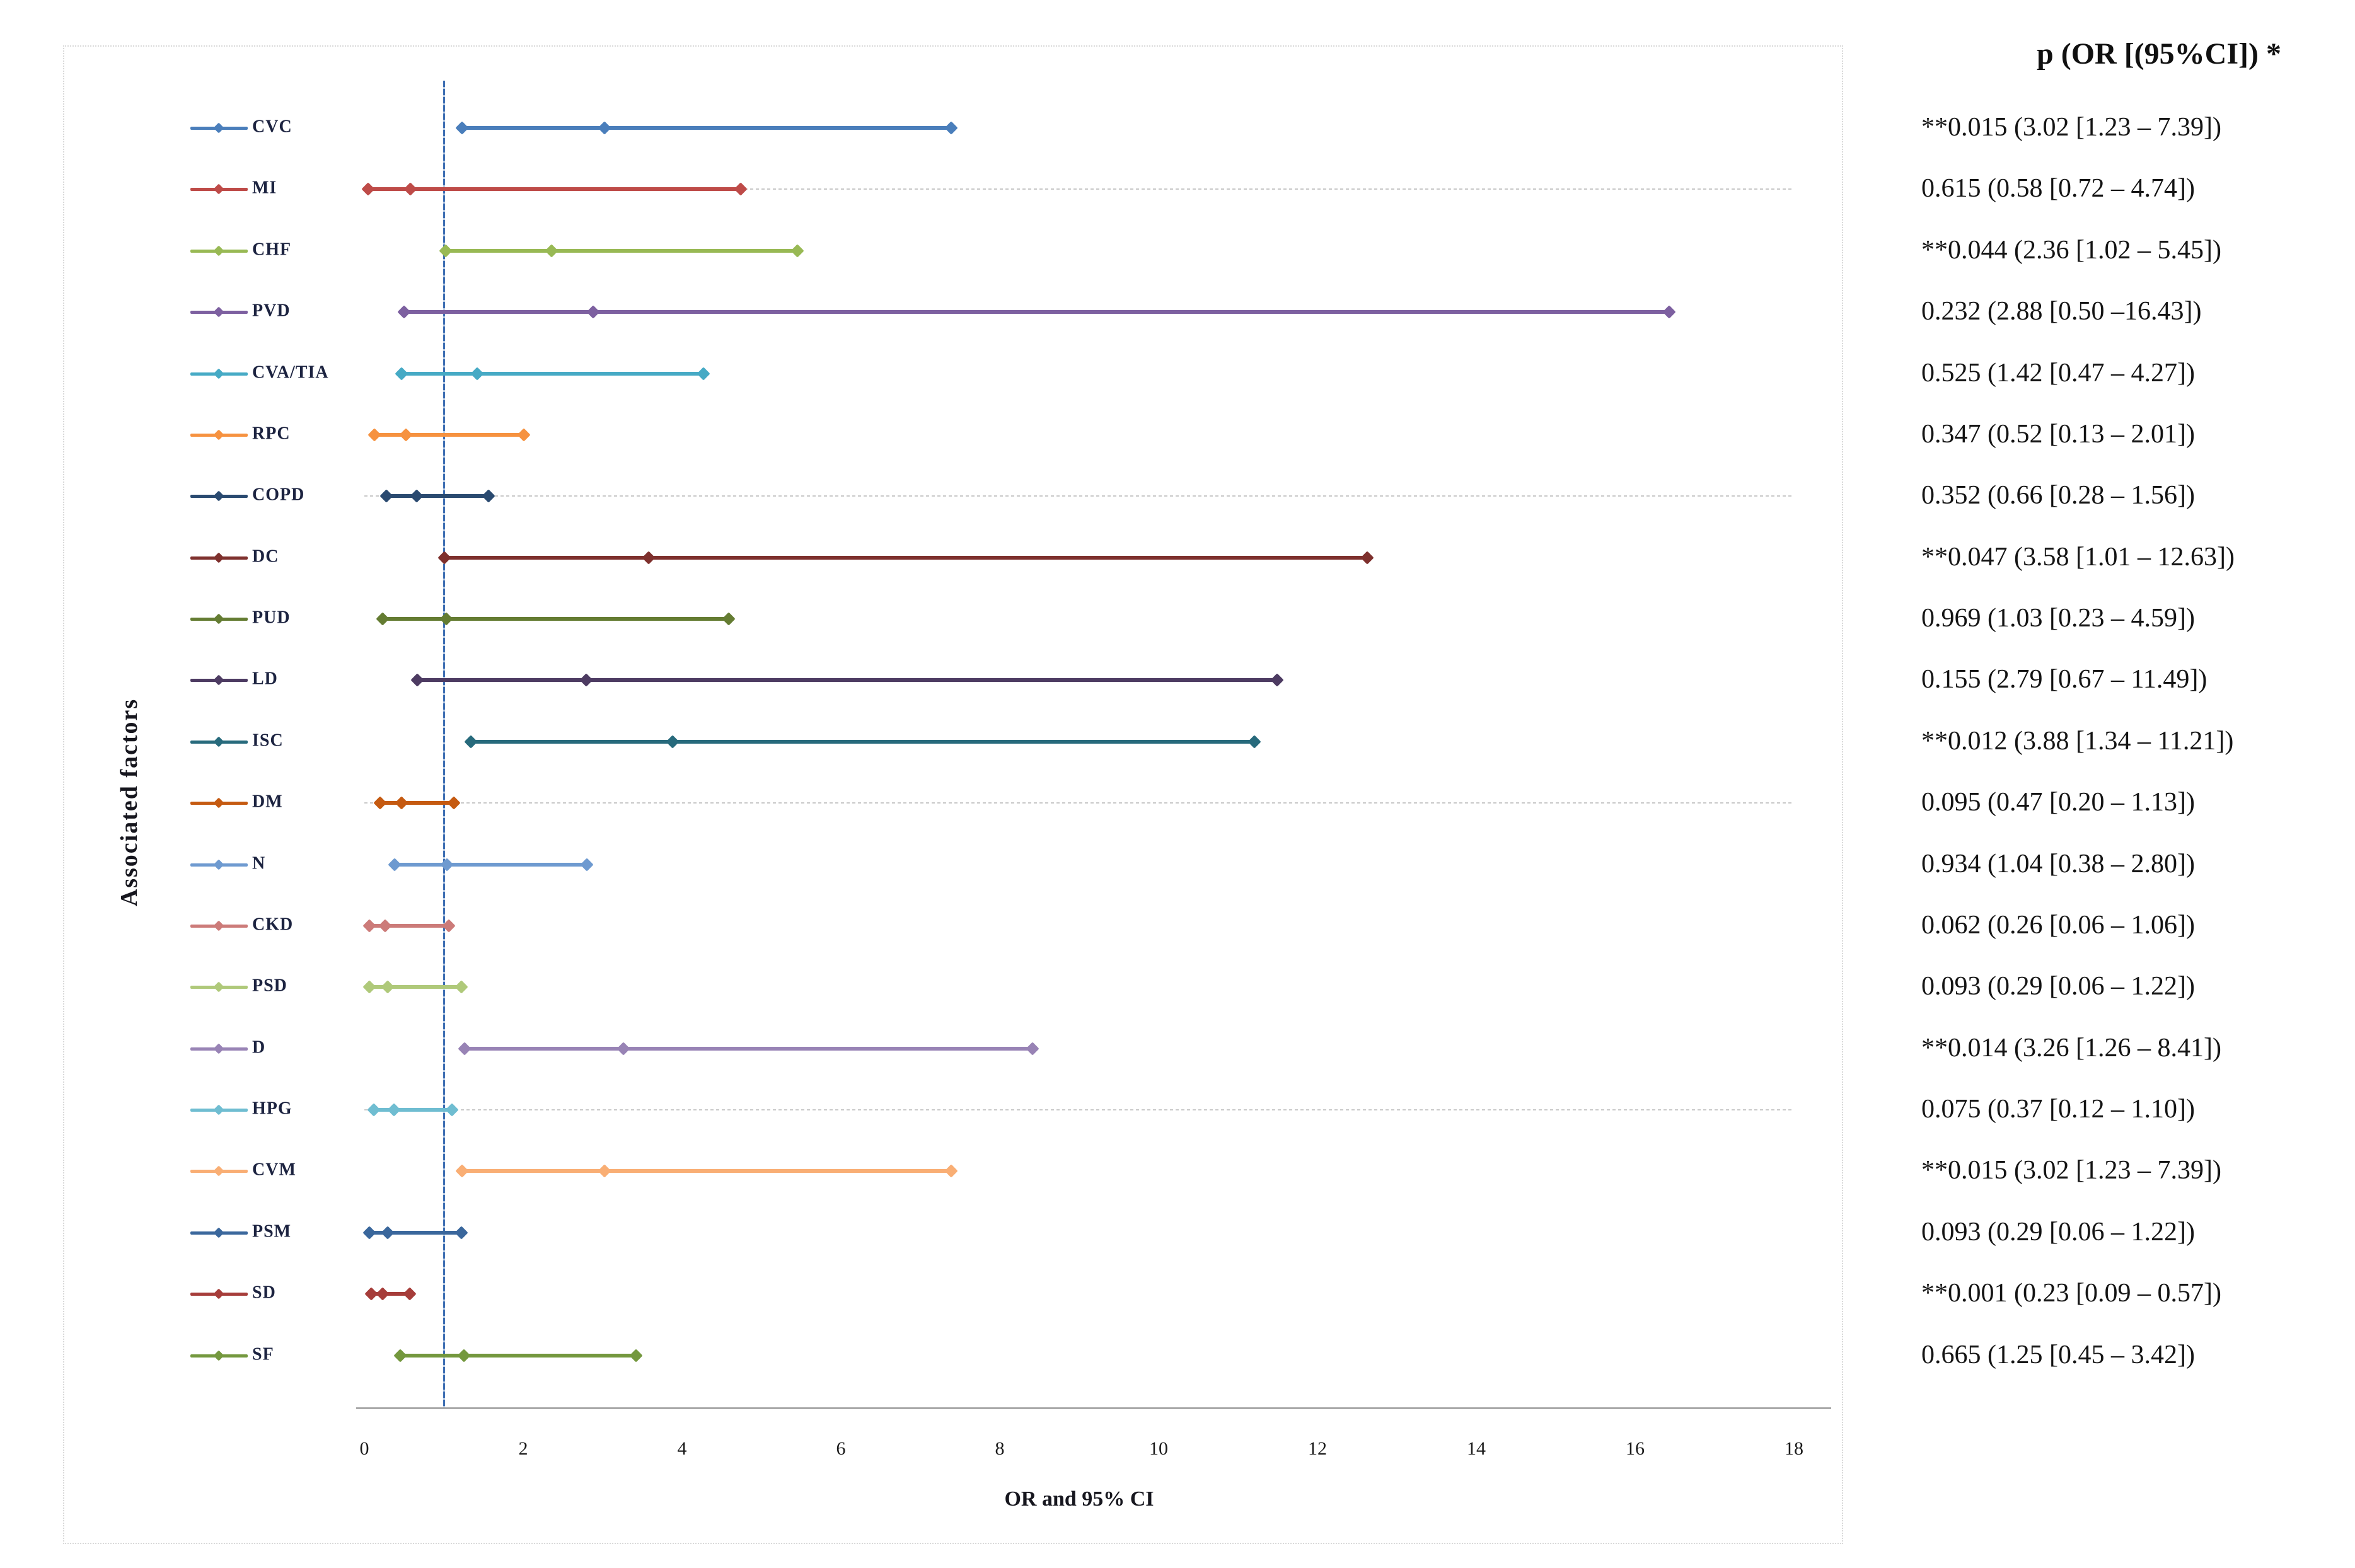  What do you see at coordinates (291, 373) in the screenshot?
I see `category-label: CVA/TIA` at bounding box center [291, 373].